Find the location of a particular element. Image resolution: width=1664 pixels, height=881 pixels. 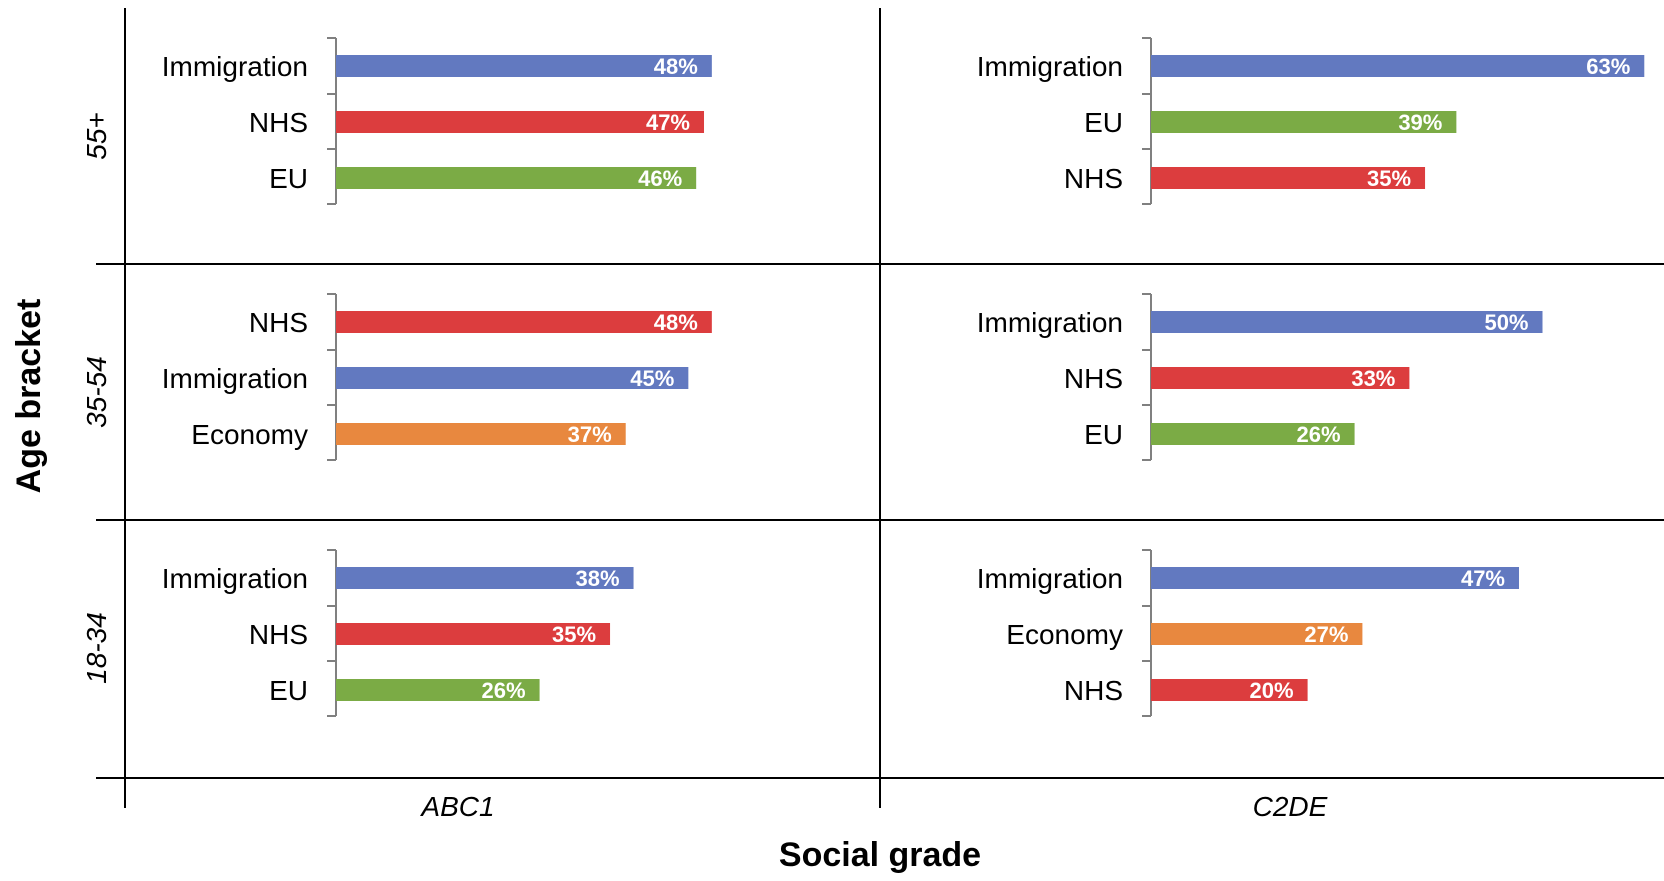

panel: Immigration 47% Economy 27% NHS 20% is located at coordinates (1248, 633).